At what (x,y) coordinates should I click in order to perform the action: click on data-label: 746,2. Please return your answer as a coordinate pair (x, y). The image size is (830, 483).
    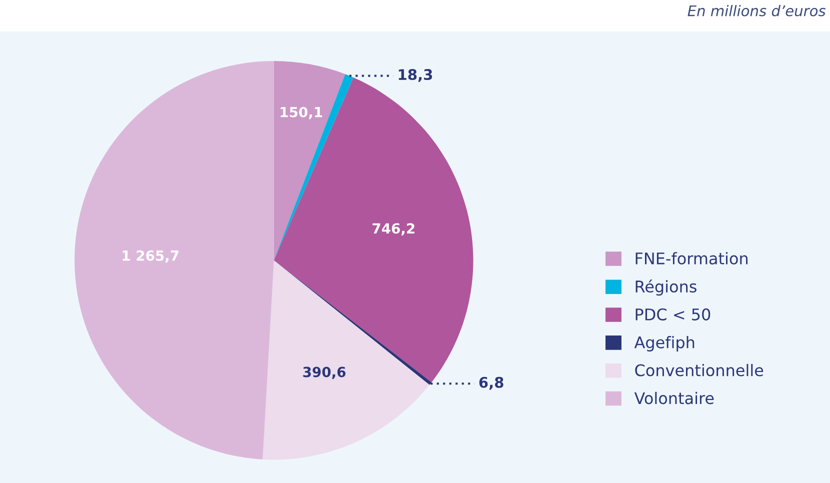
    Looking at the image, I should click on (393, 229).